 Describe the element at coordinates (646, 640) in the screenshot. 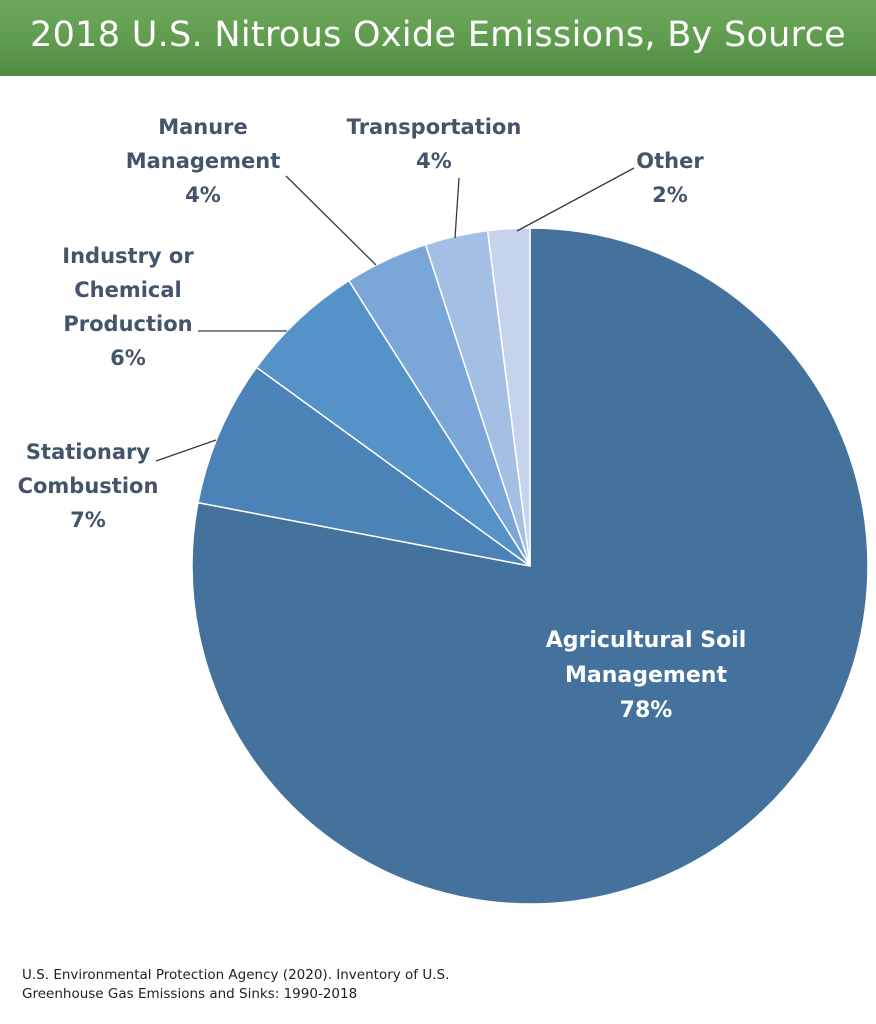

I see `slice-label-text: Agricultural Soil` at that location.